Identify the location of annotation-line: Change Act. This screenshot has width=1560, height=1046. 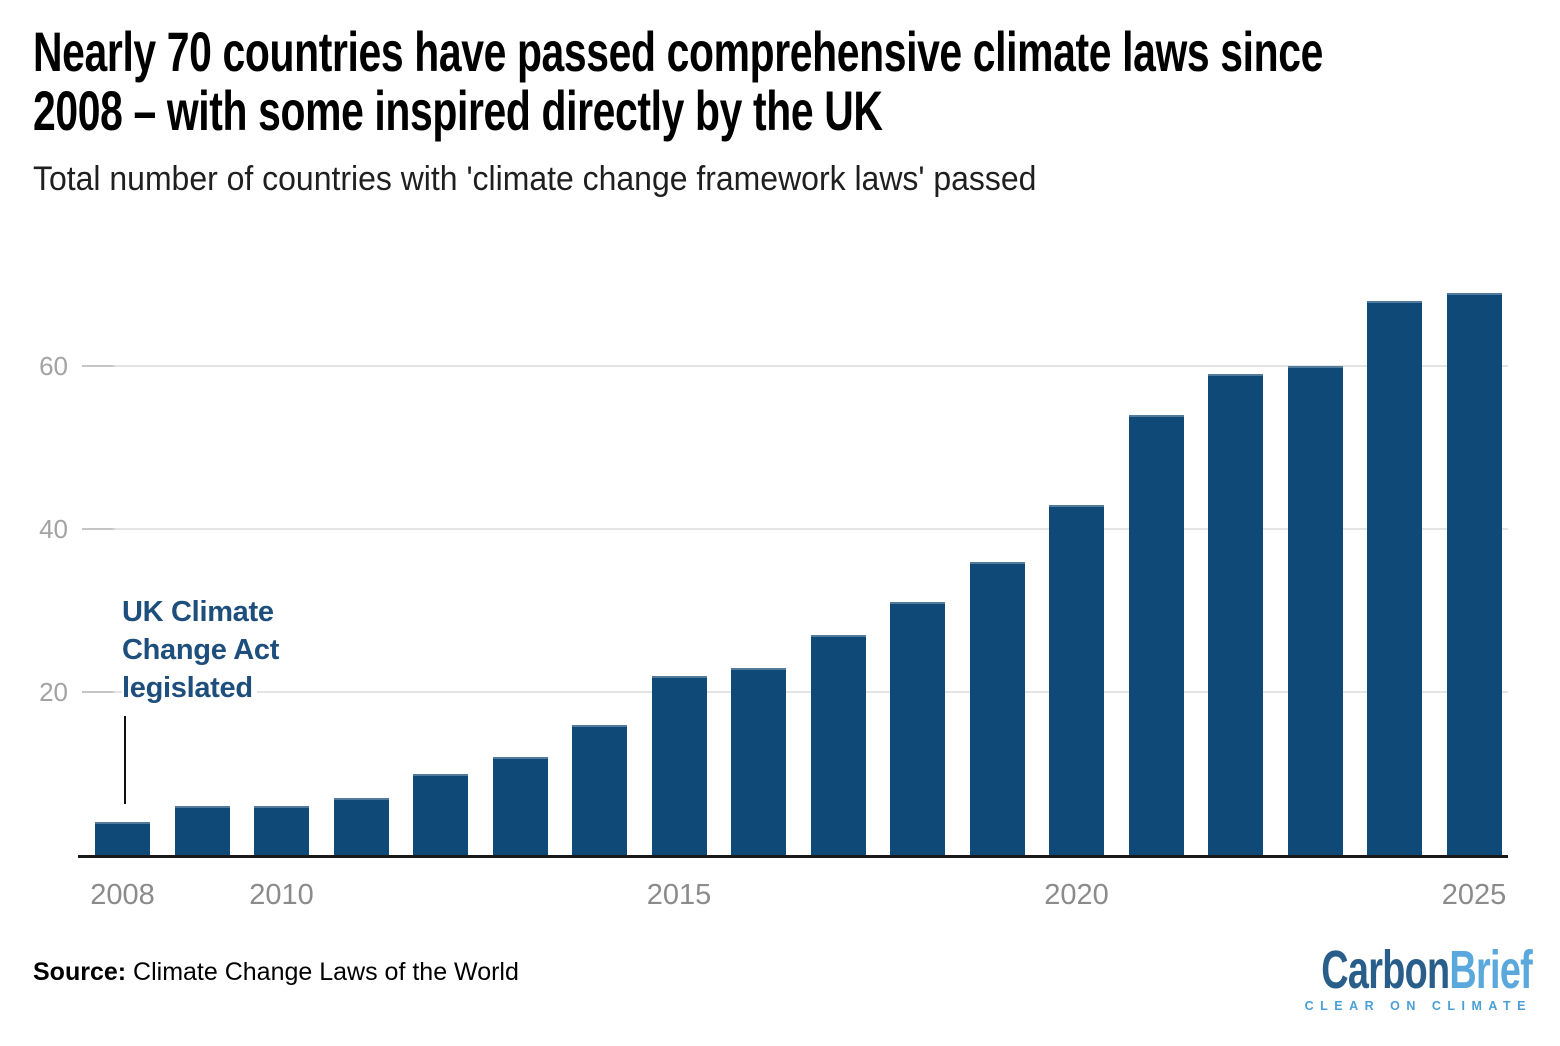
(203, 650).